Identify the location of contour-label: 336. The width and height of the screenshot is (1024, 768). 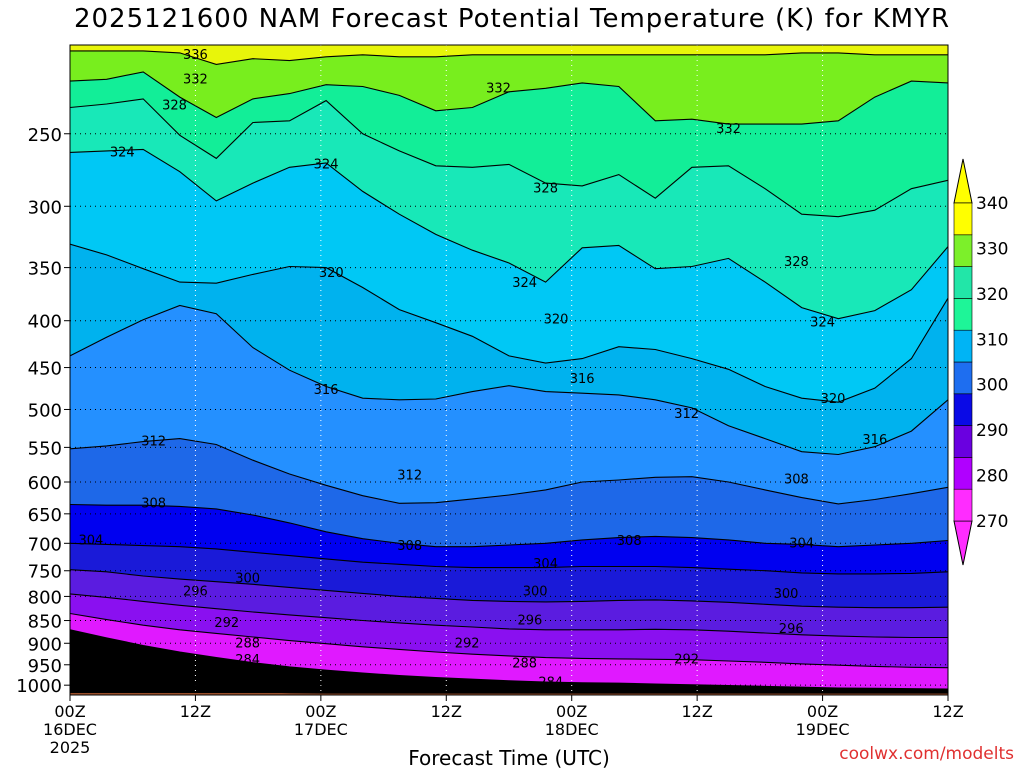
(195, 55).